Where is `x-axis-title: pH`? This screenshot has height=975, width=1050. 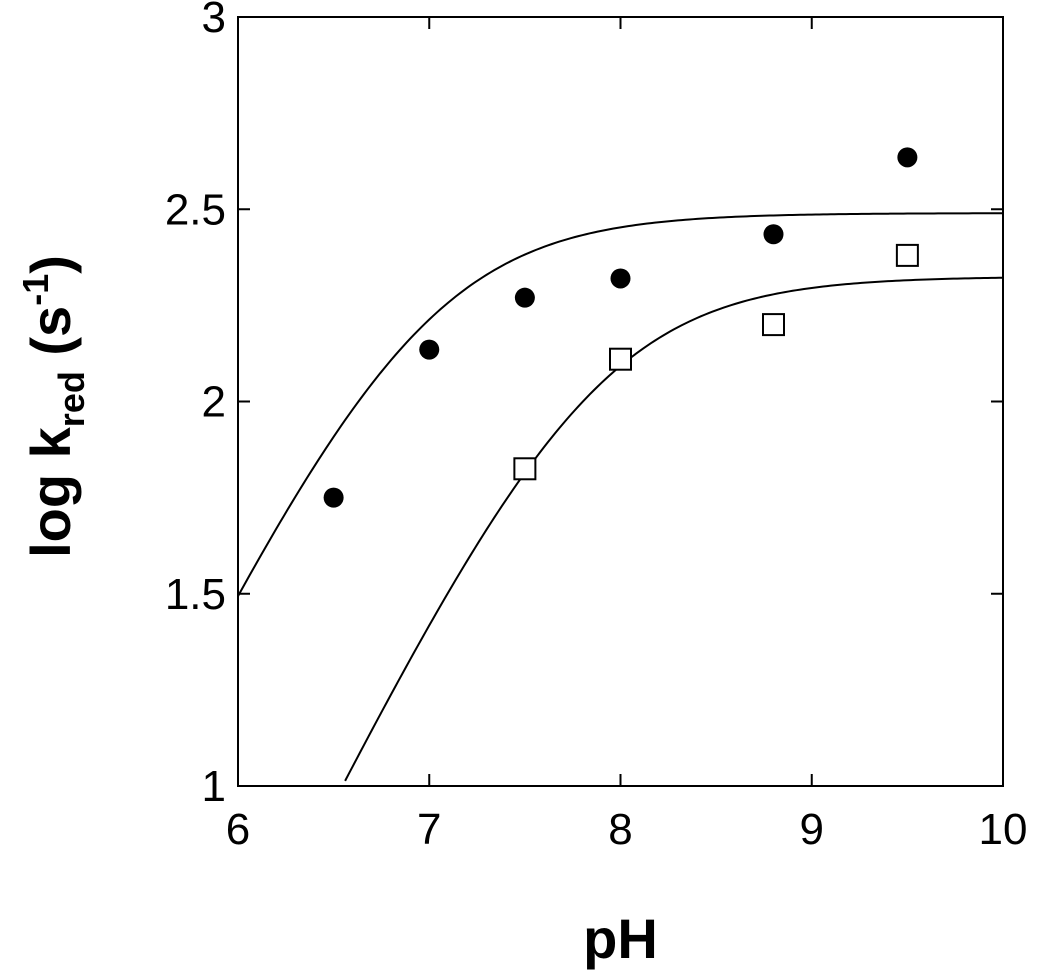 x-axis-title: pH is located at coordinates (620, 938).